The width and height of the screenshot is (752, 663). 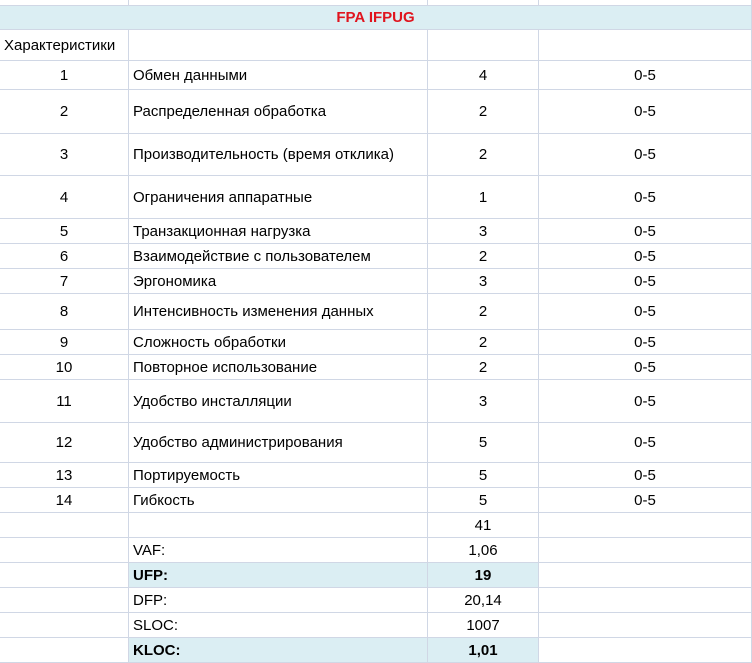 What do you see at coordinates (278, 231) in the screenshot?
I see `characteristic-name: Транзакционная нагрузка` at bounding box center [278, 231].